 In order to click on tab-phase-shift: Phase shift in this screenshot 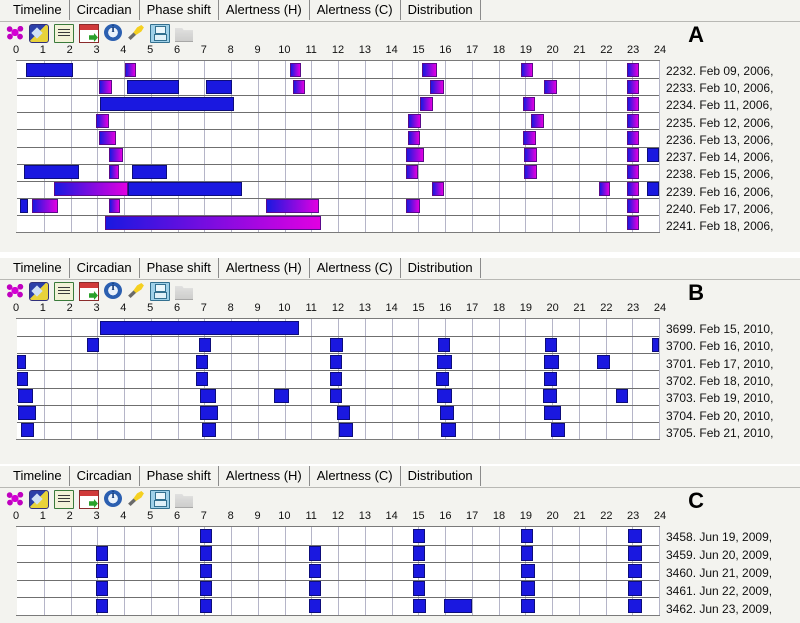, I will do `click(179, 268)`.